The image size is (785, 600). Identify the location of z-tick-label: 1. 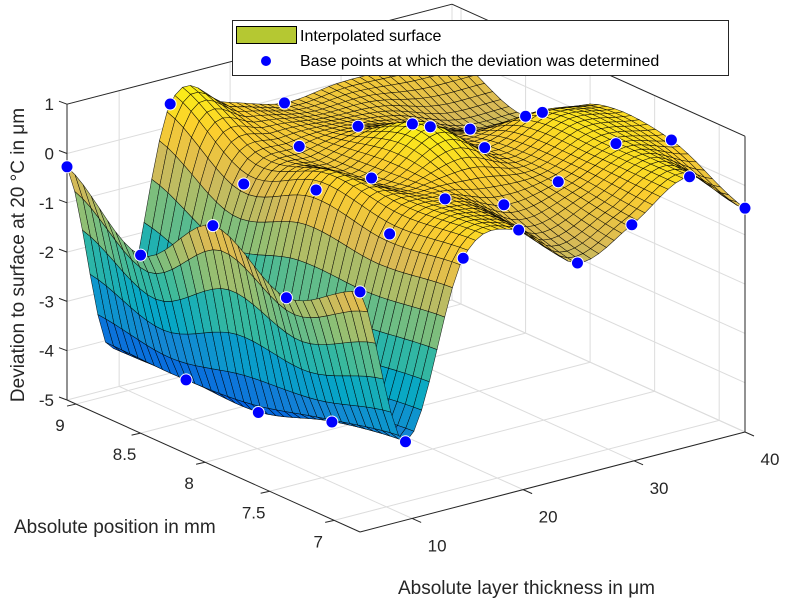
(49, 104).